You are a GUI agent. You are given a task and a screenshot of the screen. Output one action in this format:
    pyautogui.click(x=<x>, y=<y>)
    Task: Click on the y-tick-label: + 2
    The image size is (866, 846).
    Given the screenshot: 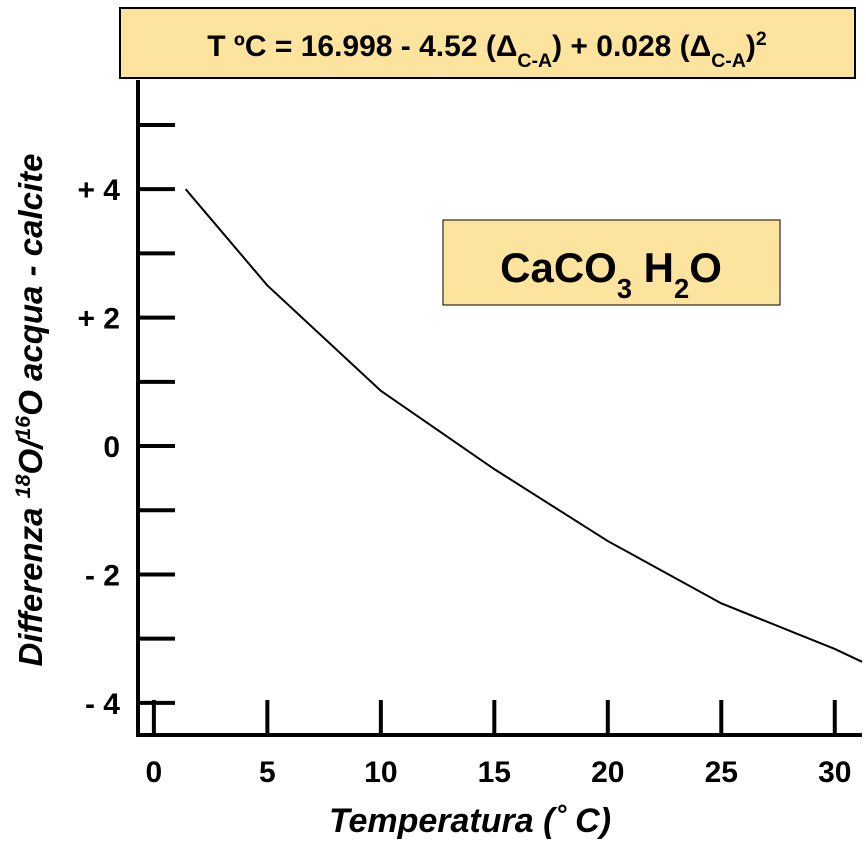 What is the action you would take?
    pyautogui.click(x=98, y=319)
    